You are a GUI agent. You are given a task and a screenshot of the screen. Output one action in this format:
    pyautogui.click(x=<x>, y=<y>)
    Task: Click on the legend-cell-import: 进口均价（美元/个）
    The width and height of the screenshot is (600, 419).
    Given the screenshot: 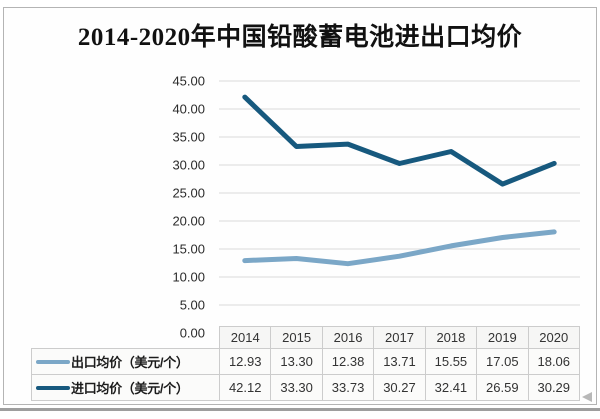 What is the action you would take?
    pyautogui.click(x=126, y=388)
    